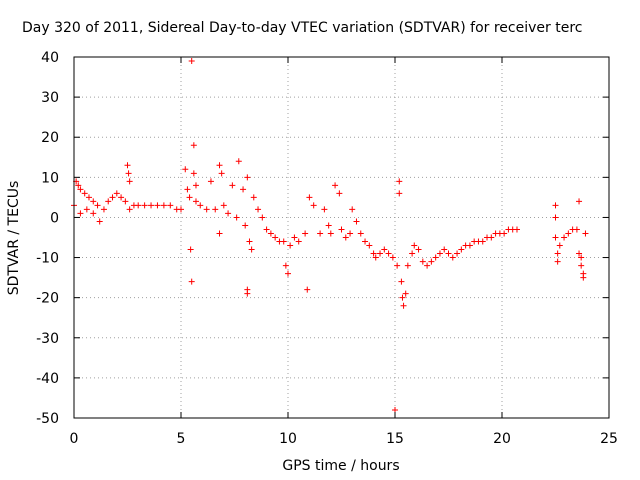  I want to click on x-tick-labels: 0 5 10 15 20 25, so click(344, 439).